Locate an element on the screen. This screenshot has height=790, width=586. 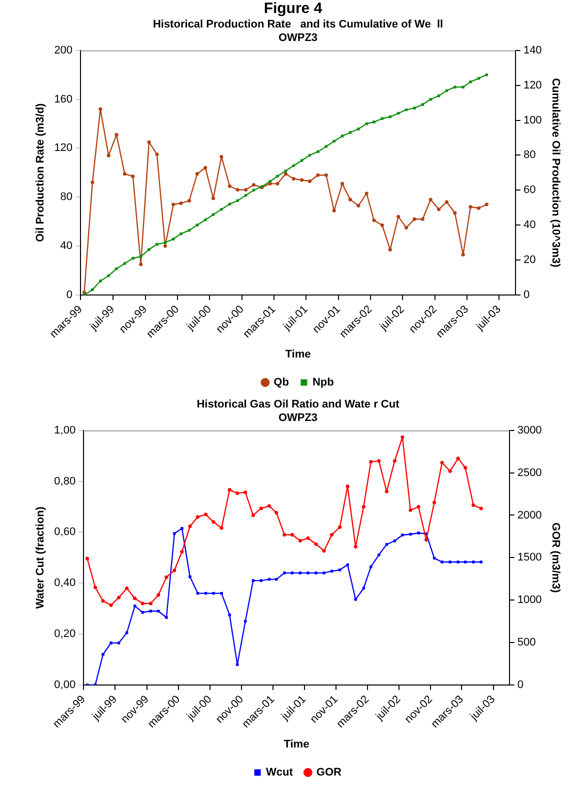
y2-tick-label: 120 is located at coordinates (532, 85).